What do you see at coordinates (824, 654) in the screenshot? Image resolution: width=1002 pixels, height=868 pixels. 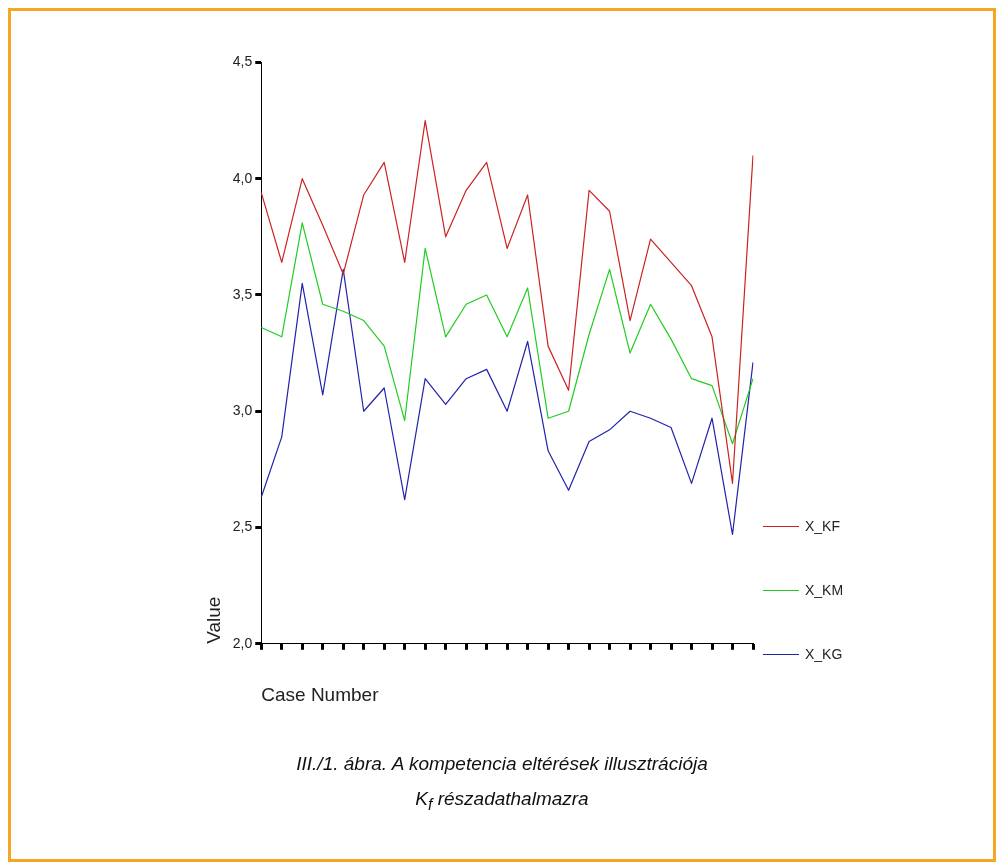 I see `legend-label: X_KG` at bounding box center [824, 654].